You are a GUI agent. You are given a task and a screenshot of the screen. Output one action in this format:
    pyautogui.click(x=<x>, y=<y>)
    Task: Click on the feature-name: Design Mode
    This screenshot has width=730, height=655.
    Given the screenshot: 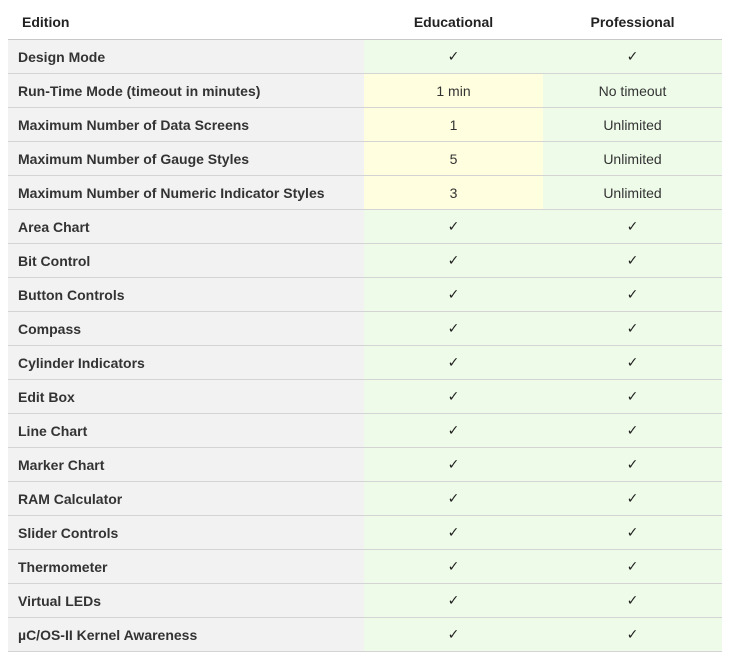 What is the action you would take?
    pyautogui.click(x=186, y=56)
    